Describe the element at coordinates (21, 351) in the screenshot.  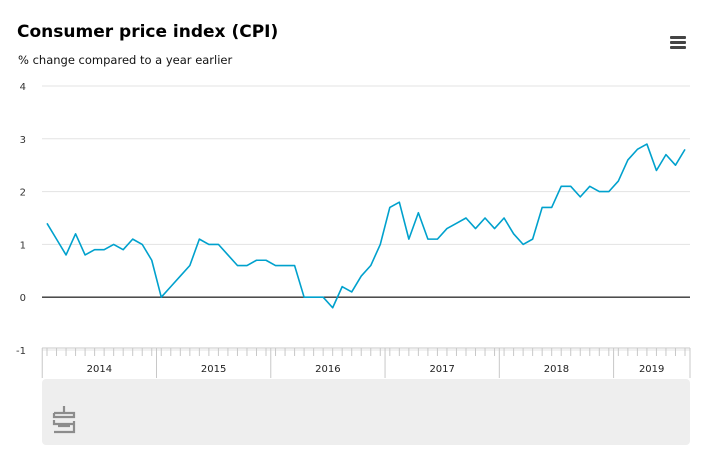
I see `y-tick-label: -1` at that location.